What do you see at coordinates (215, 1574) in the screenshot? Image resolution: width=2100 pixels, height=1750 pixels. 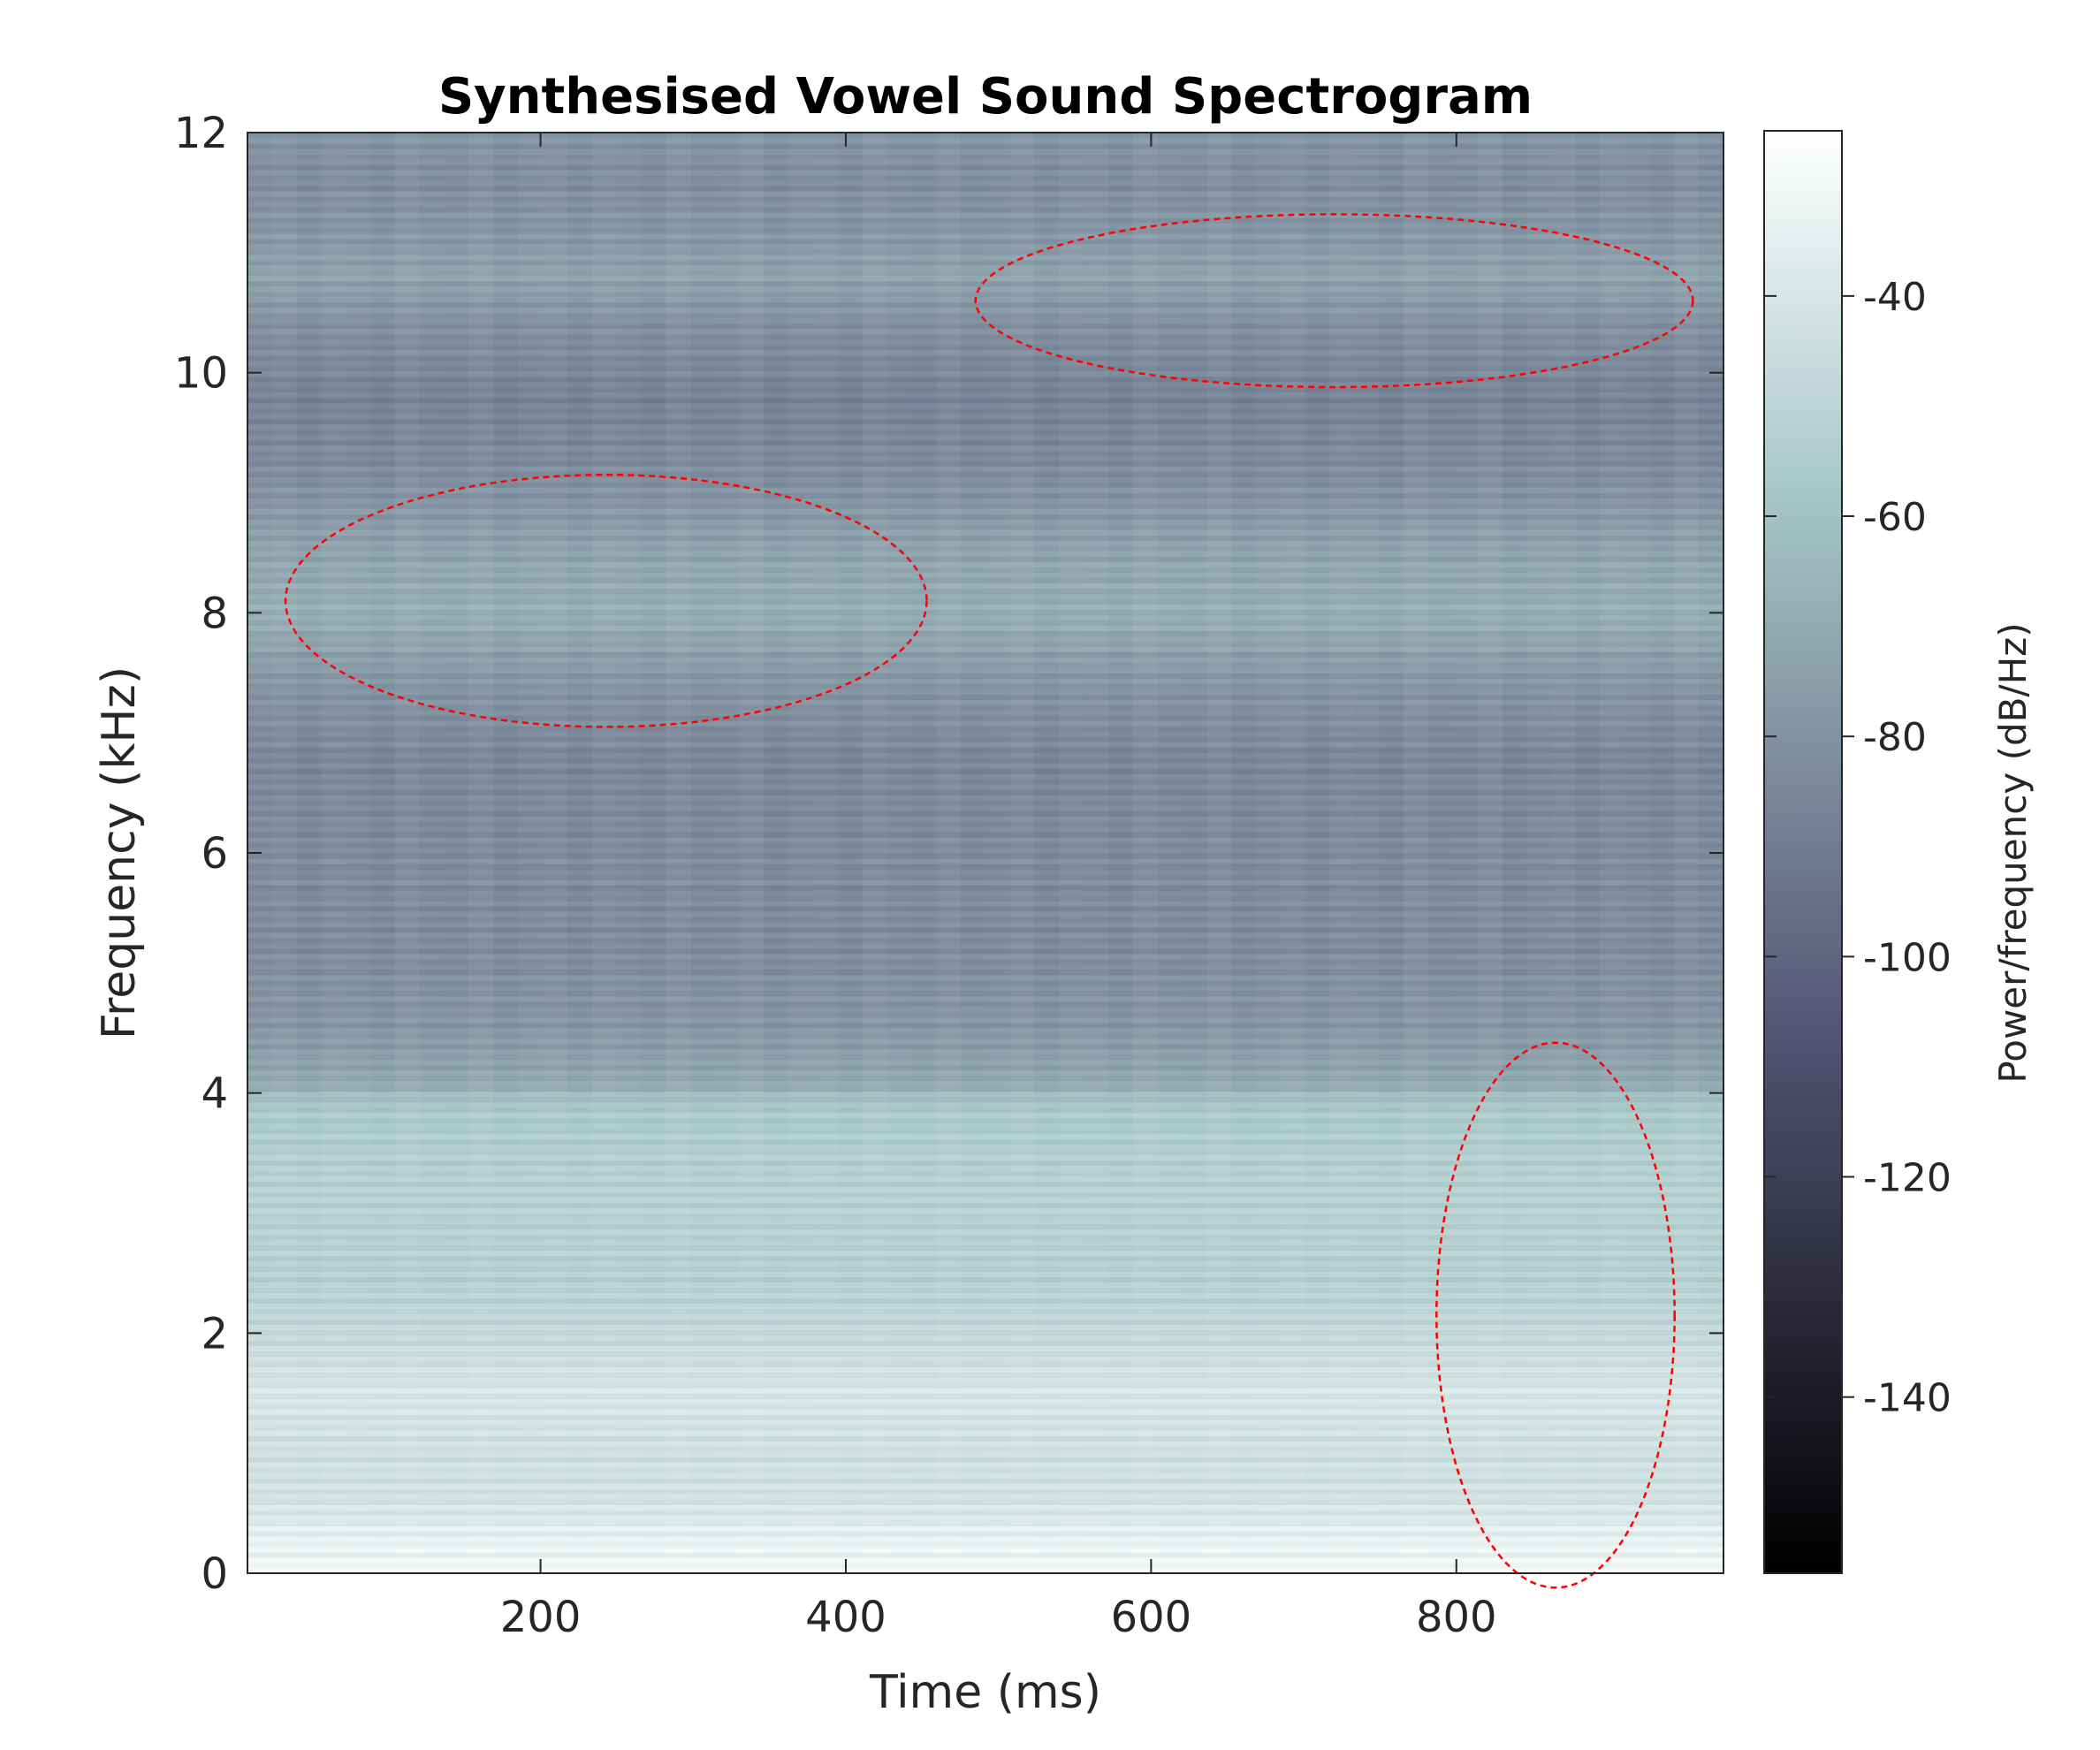 I see `y-tick-label: 0` at bounding box center [215, 1574].